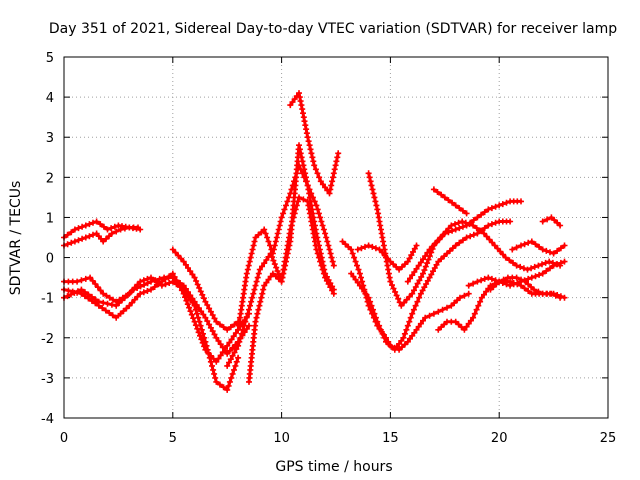 This screenshot has height=480, width=640. Describe the element at coordinates (333, 467) in the screenshot. I see `x-axis-label: GPS time / hours` at that location.